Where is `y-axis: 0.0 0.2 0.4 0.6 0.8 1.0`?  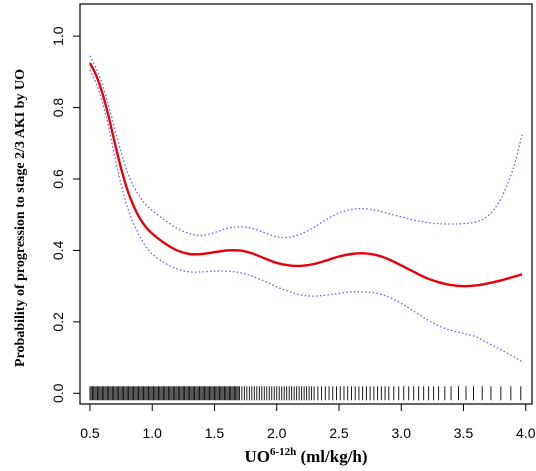 y-axis: 0.0 0.2 0.4 0.6 0.8 1.0 is located at coordinates (65, 214).